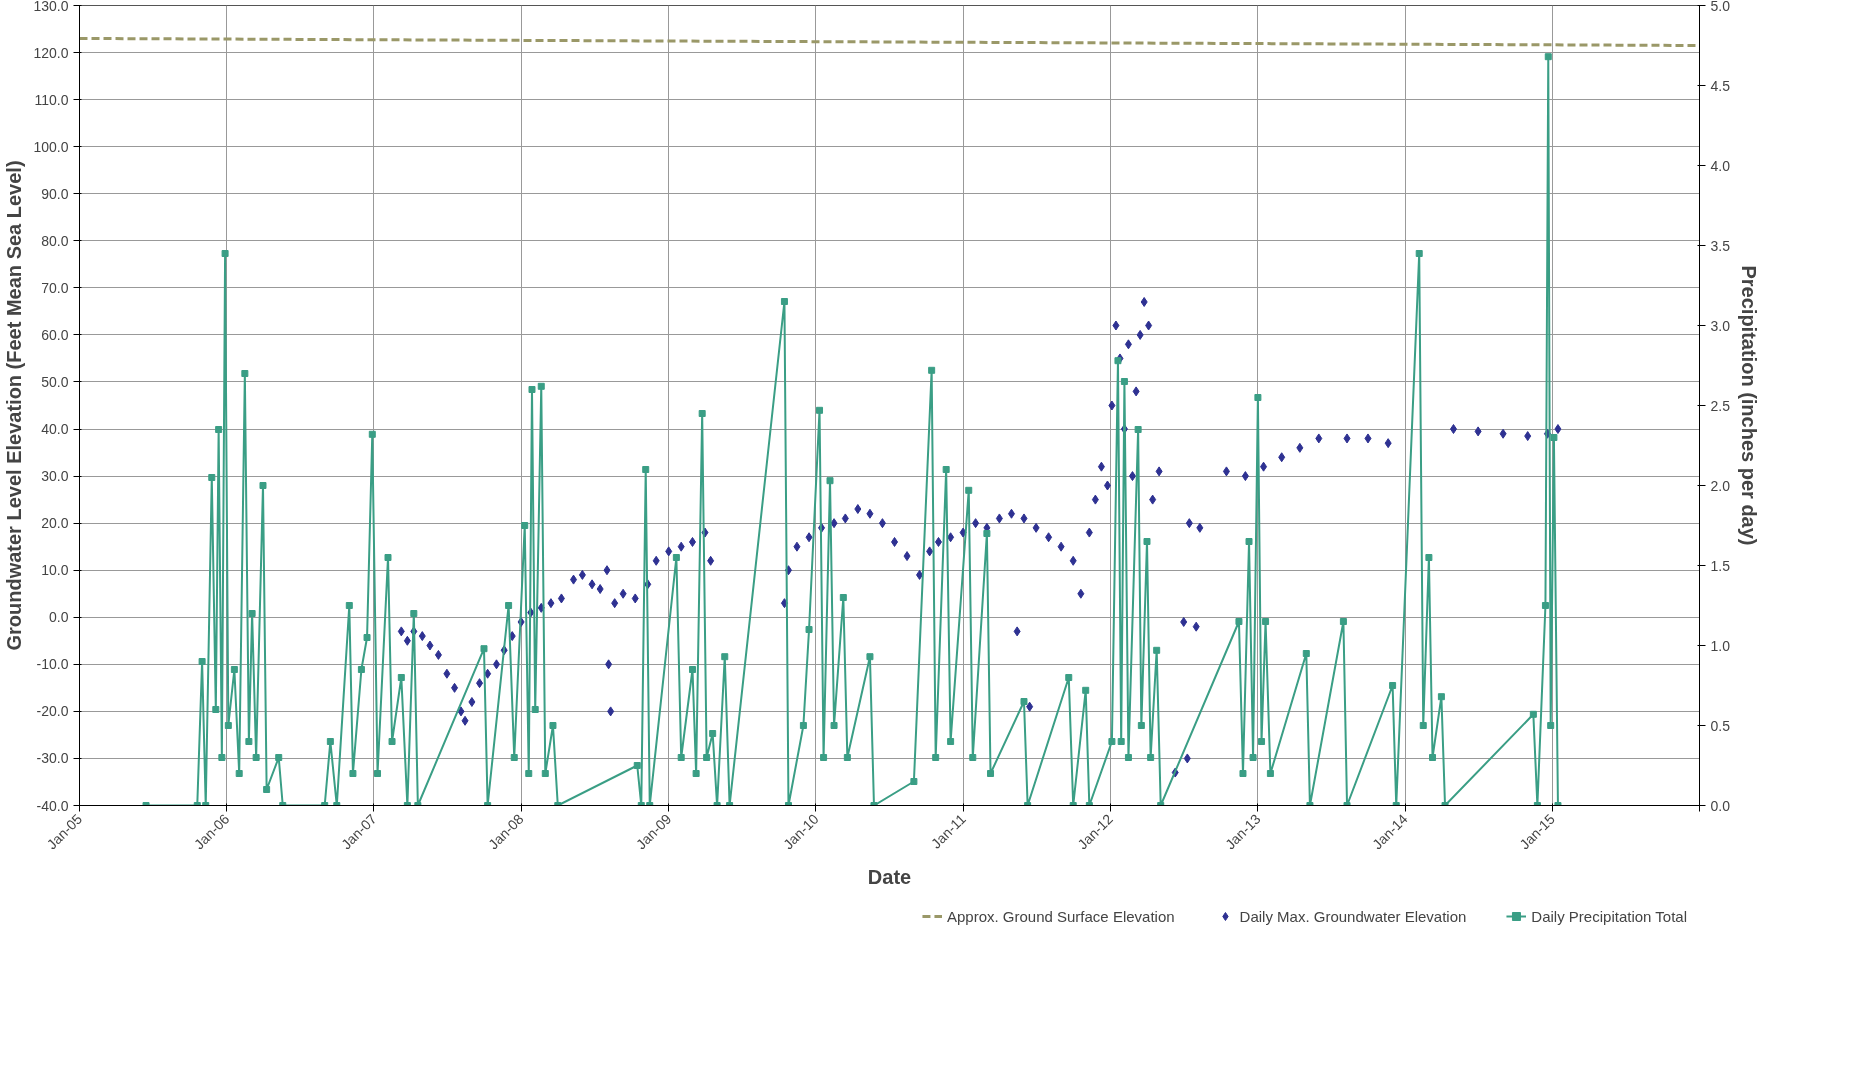 This screenshot has width=1874, height=1068. I want to click on y-tick-label: -10.0, so click(52, 664).